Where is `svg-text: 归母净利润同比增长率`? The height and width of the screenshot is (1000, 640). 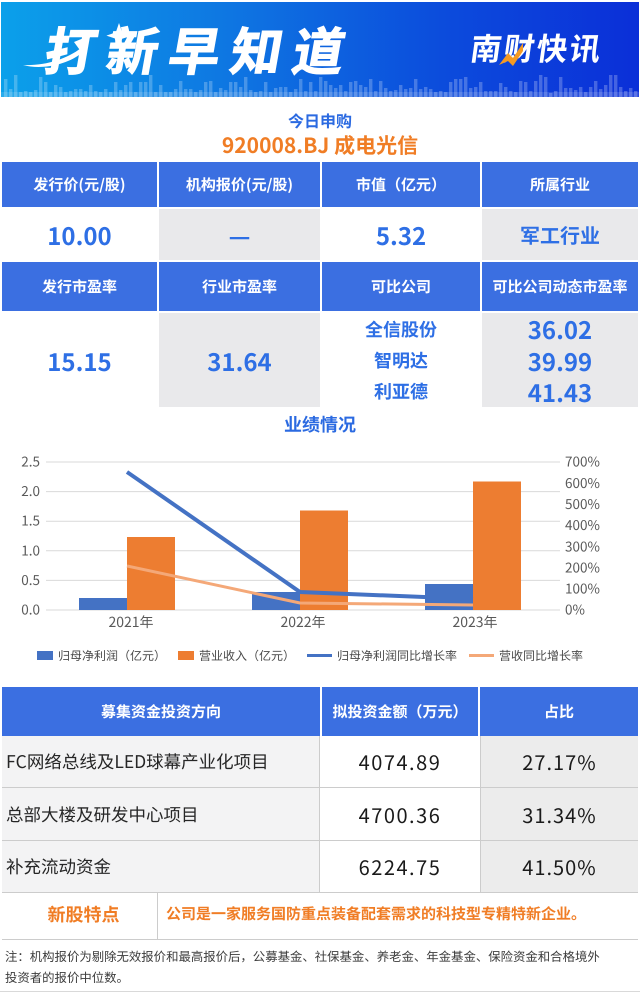 svg-text: 归母净利润同比增长率 is located at coordinates (397, 655).